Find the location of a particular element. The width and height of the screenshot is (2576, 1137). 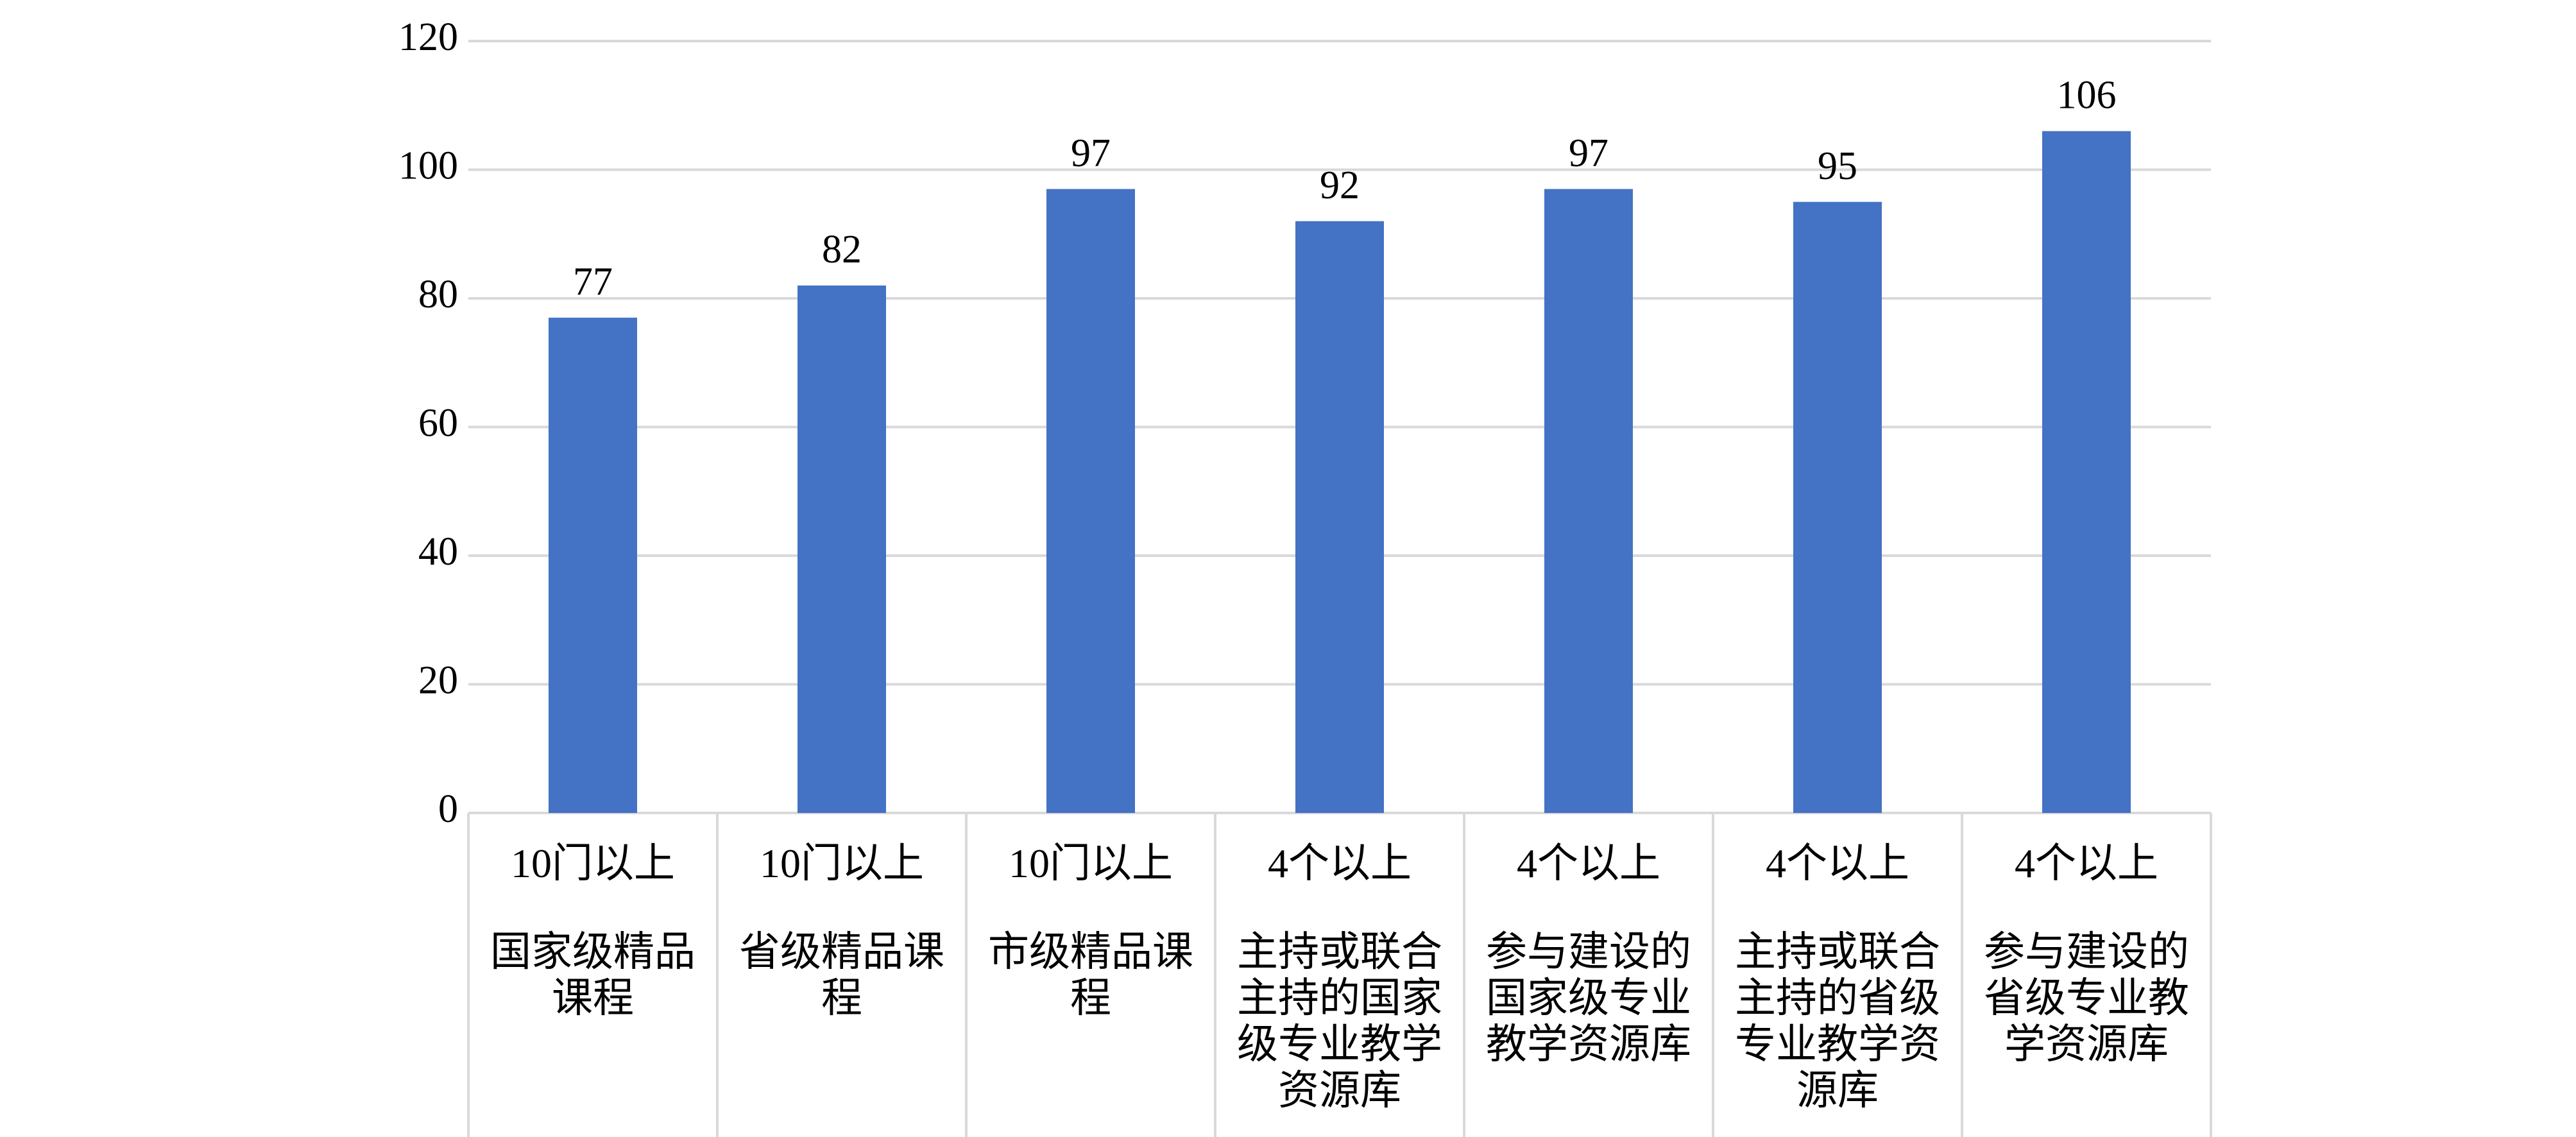

y-tick-label: 120 is located at coordinates (428, 37).